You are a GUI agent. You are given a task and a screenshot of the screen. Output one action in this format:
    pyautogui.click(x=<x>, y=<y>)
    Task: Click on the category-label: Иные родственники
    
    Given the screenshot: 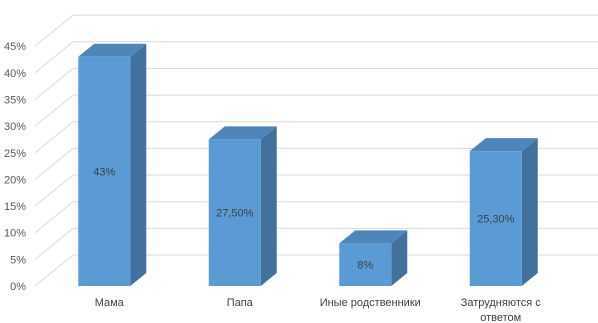 What is the action you would take?
    pyautogui.click(x=370, y=303)
    